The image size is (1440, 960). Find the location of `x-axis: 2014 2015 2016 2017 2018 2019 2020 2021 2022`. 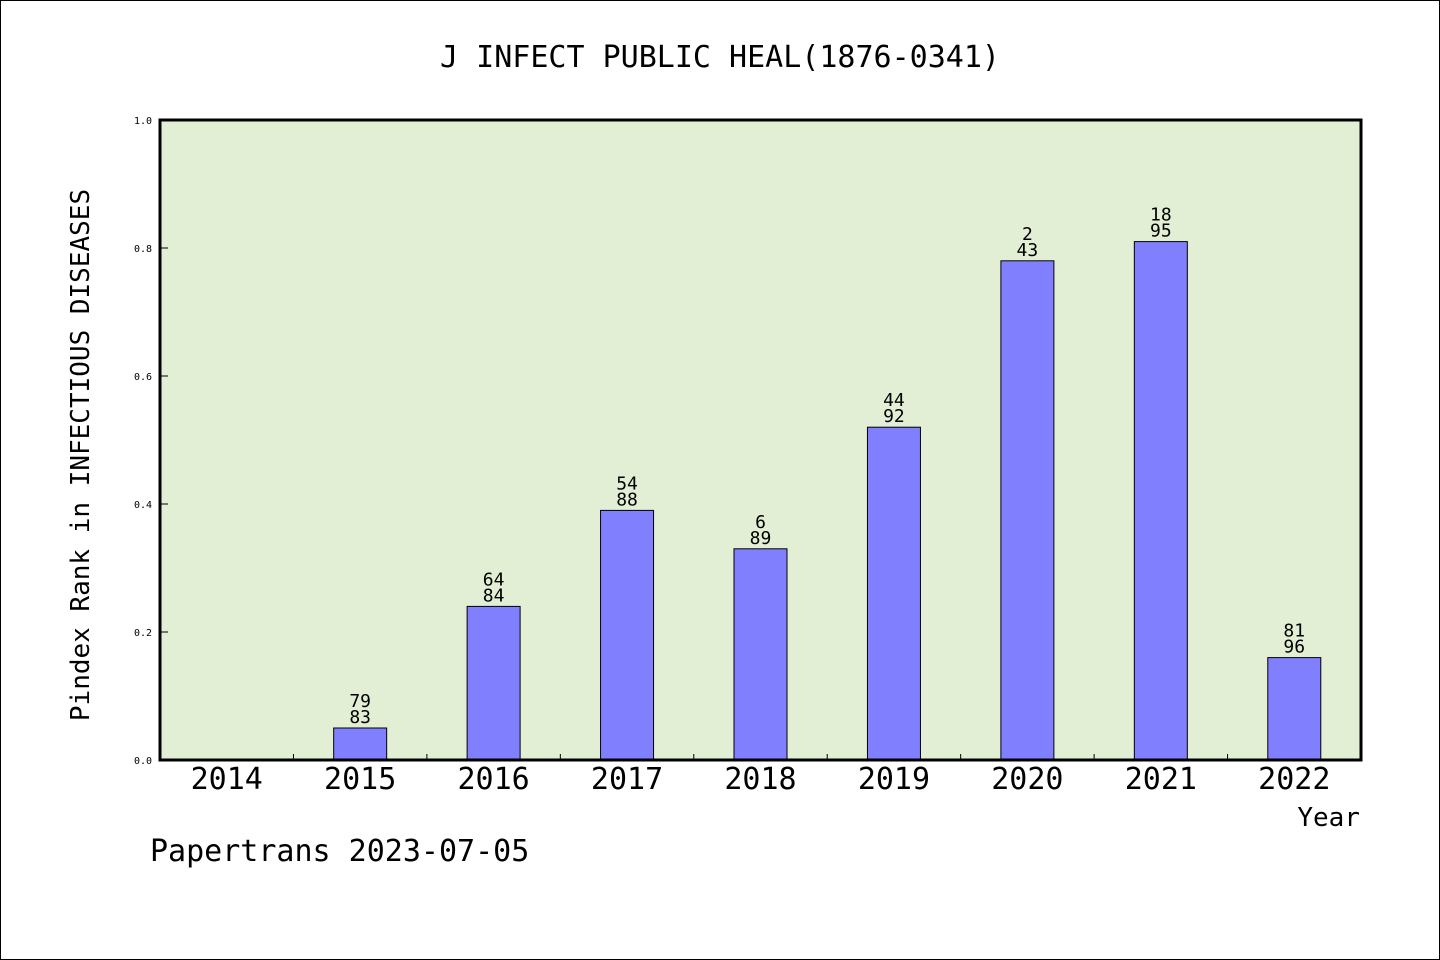

x-axis: 2014 2015 2016 2017 2018 2019 2020 2021 2022 is located at coordinates (760, 775).